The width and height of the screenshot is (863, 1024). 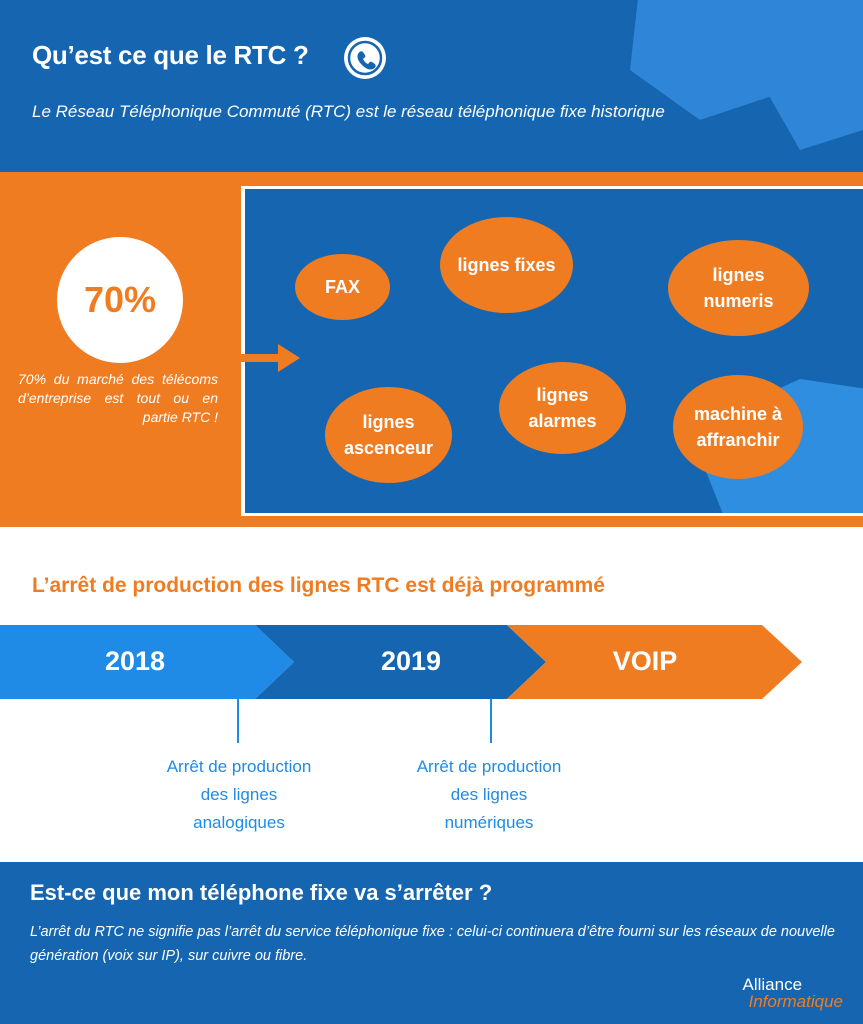 What do you see at coordinates (772, 984) in the screenshot?
I see `brand-name-line1: Alliance` at bounding box center [772, 984].